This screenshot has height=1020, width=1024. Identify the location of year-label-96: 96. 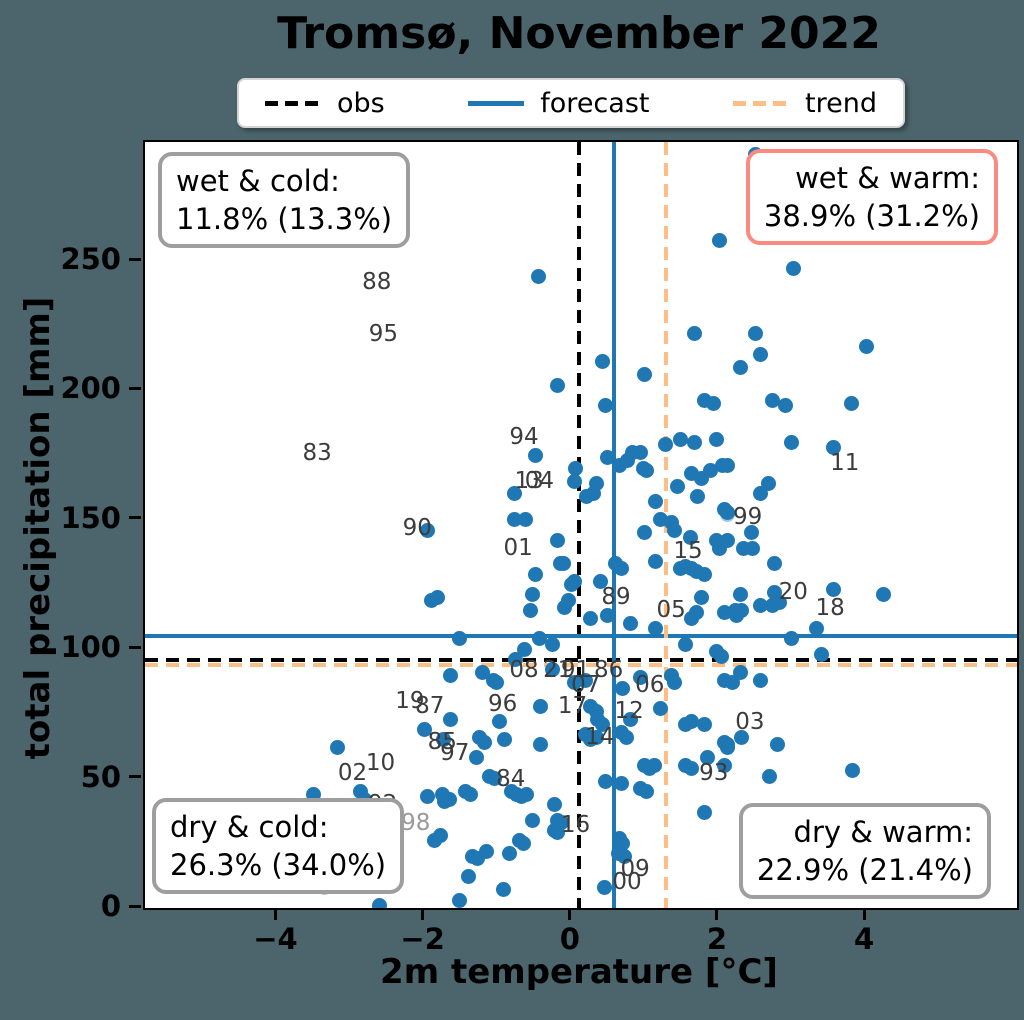
(502, 703).